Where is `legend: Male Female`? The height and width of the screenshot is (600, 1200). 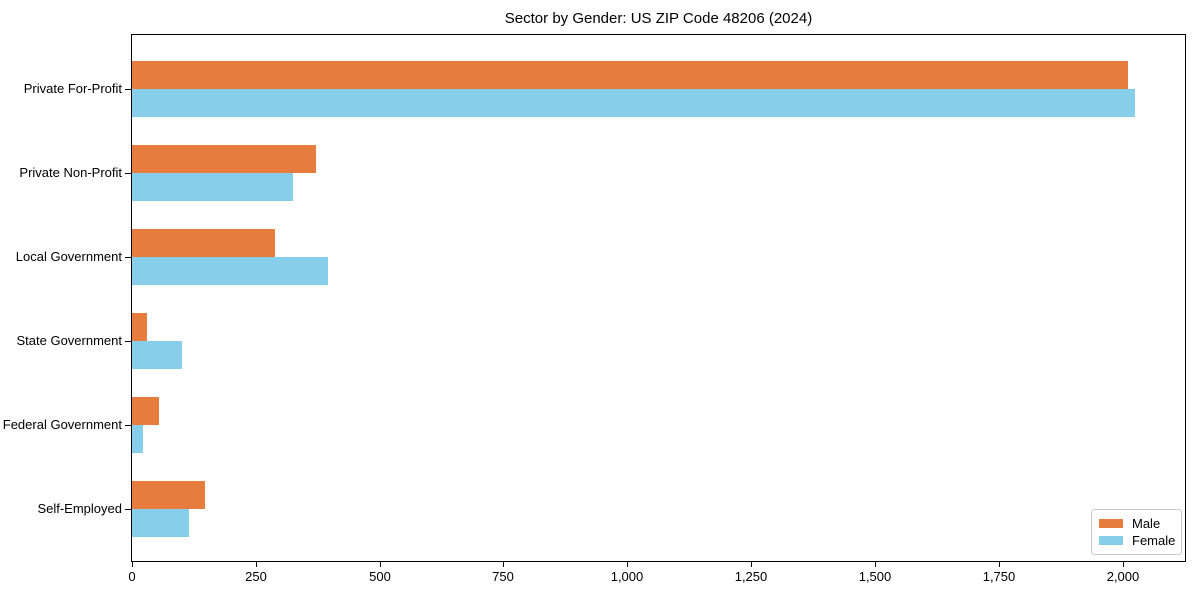 legend: Male Female is located at coordinates (1136, 532).